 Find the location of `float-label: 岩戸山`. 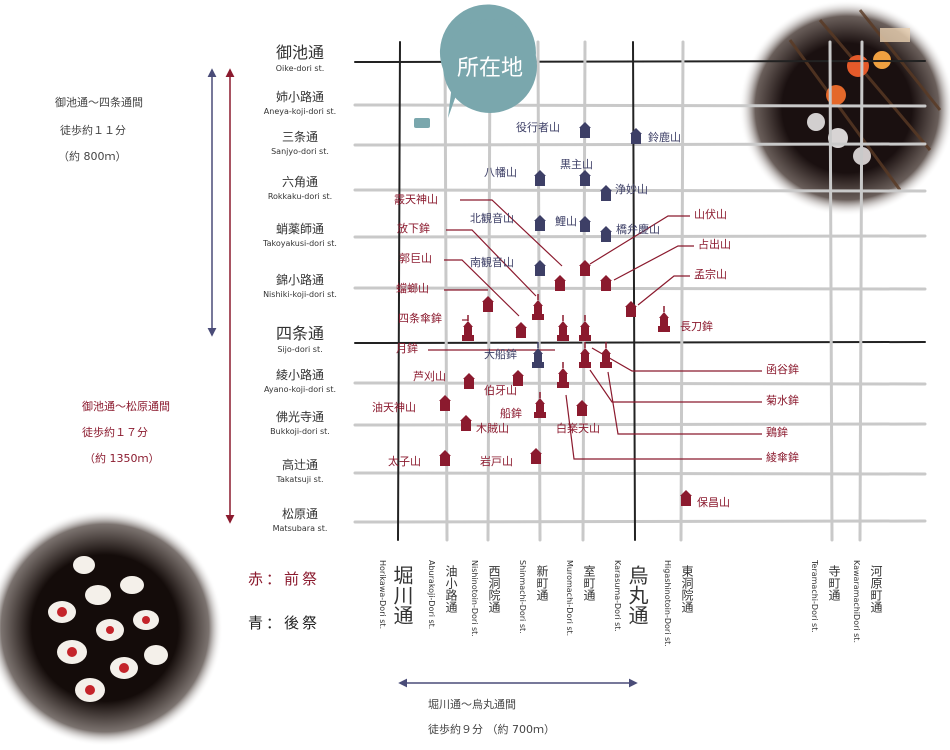

float-label: 岩戸山 is located at coordinates (496, 461).